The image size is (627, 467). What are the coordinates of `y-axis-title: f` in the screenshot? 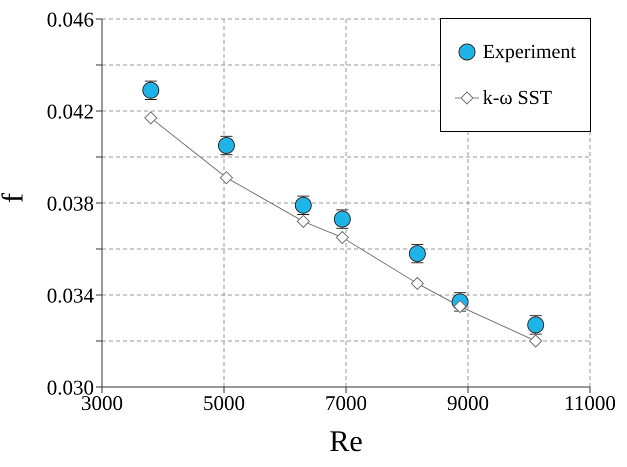 It's located at (15, 198).